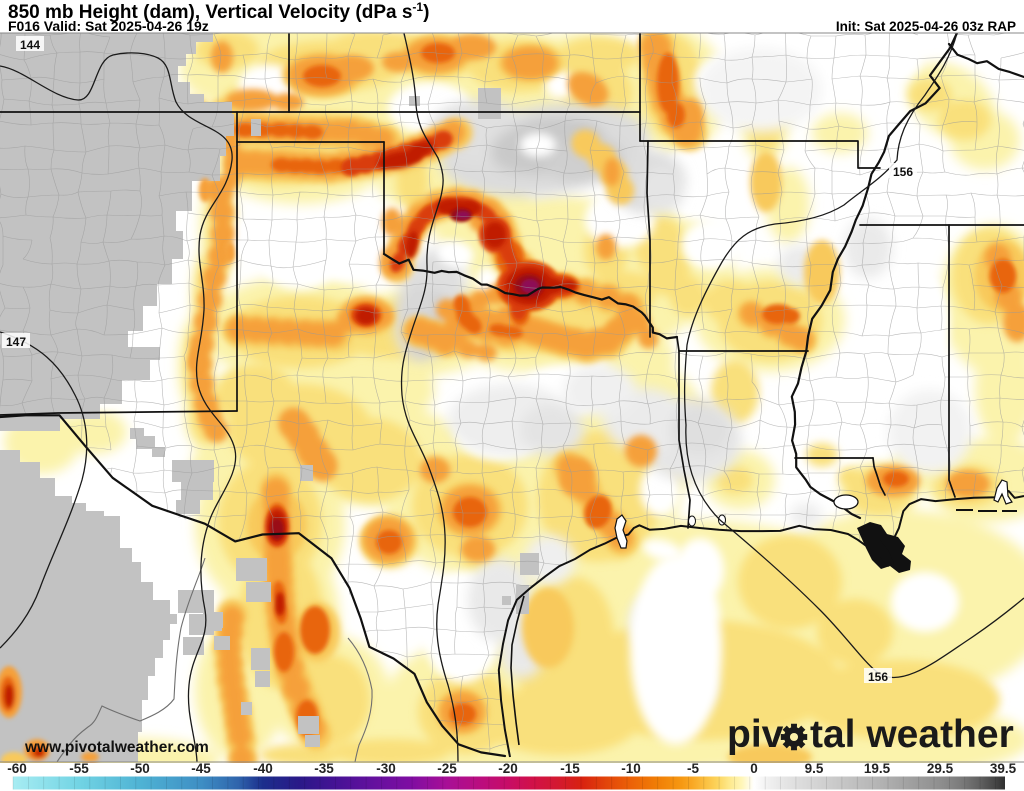 The width and height of the screenshot is (1024, 791). I want to click on svg-text: -15, so click(570, 768).